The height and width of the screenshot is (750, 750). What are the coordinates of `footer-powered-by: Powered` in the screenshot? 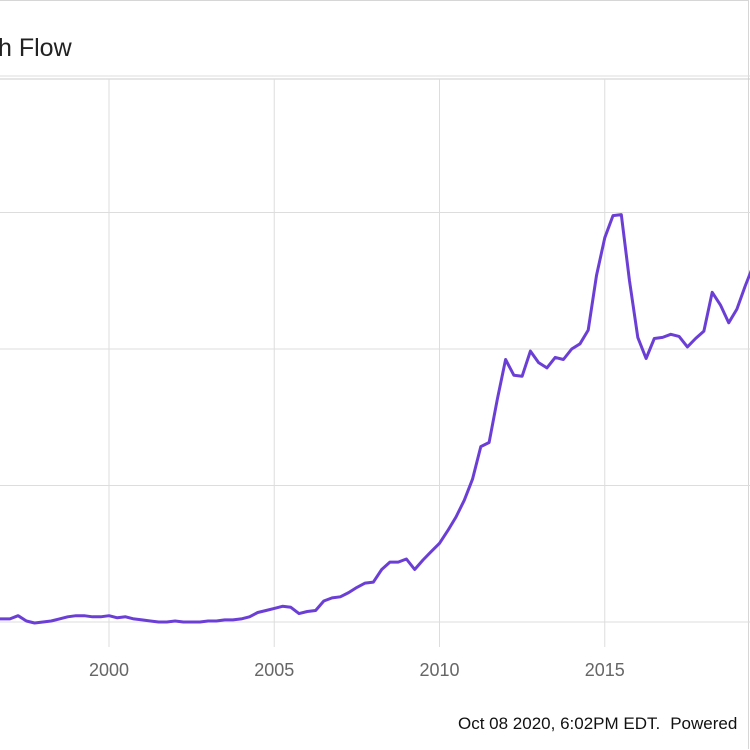 It's located at (704, 723).